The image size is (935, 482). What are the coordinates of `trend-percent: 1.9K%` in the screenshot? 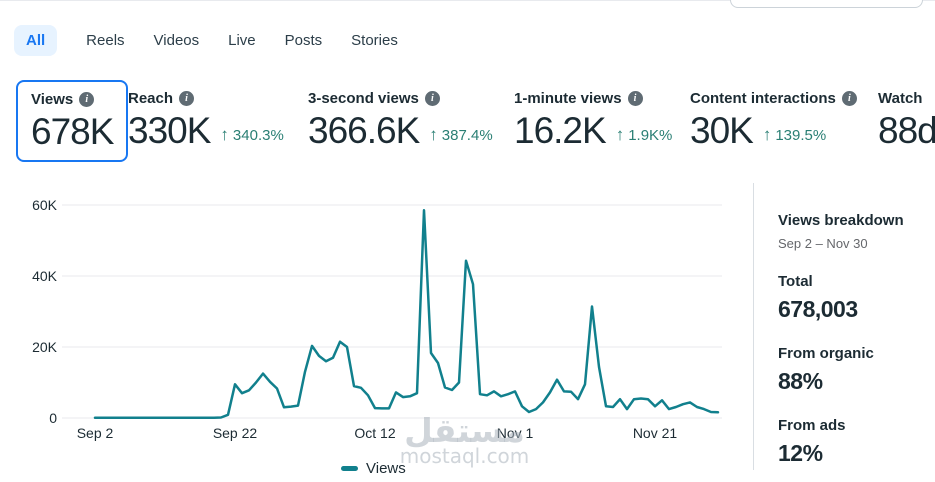 It's located at (650, 135).